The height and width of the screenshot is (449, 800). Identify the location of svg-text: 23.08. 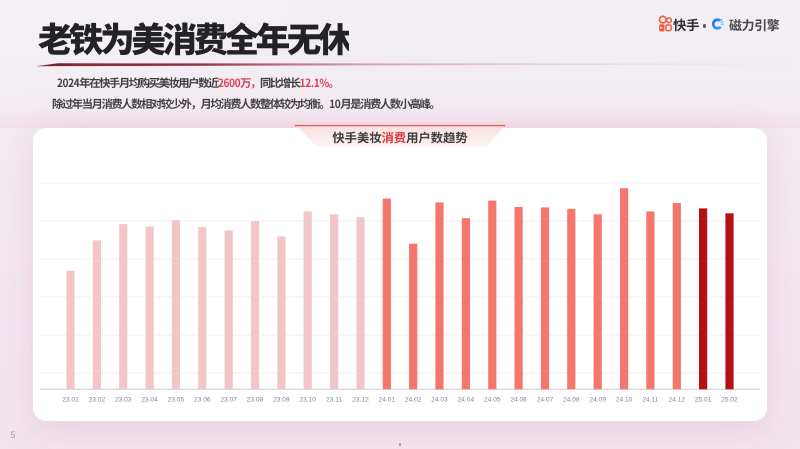
(255, 400).